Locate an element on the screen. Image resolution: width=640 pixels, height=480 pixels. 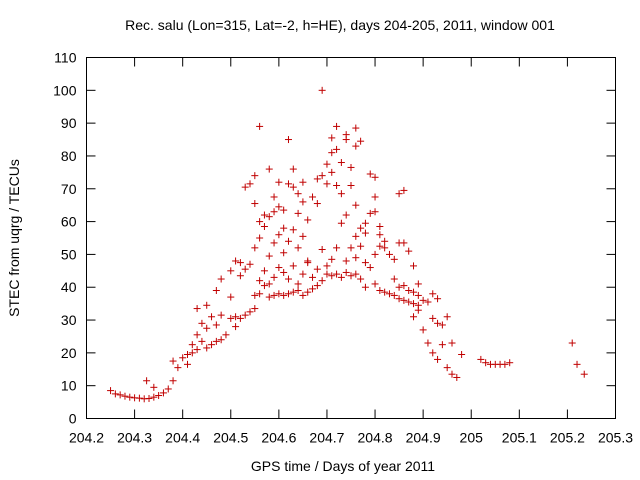
y-axis-label: STEC from uqrg / TECUs is located at coordinates (14, 238).